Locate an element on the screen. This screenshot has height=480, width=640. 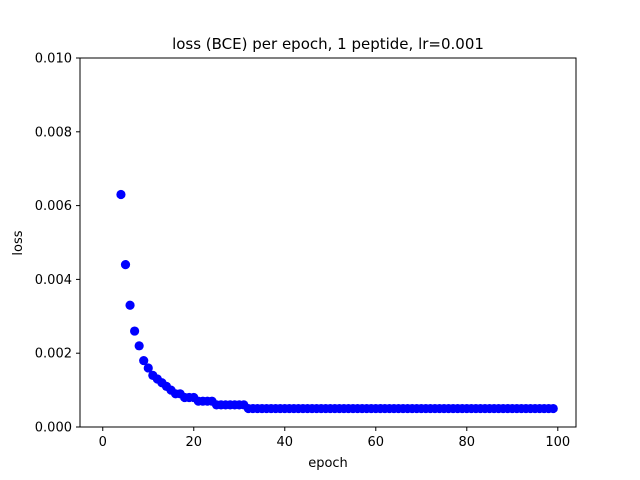
y-tick-label: 0.006 is located at coordinates (53, 206).